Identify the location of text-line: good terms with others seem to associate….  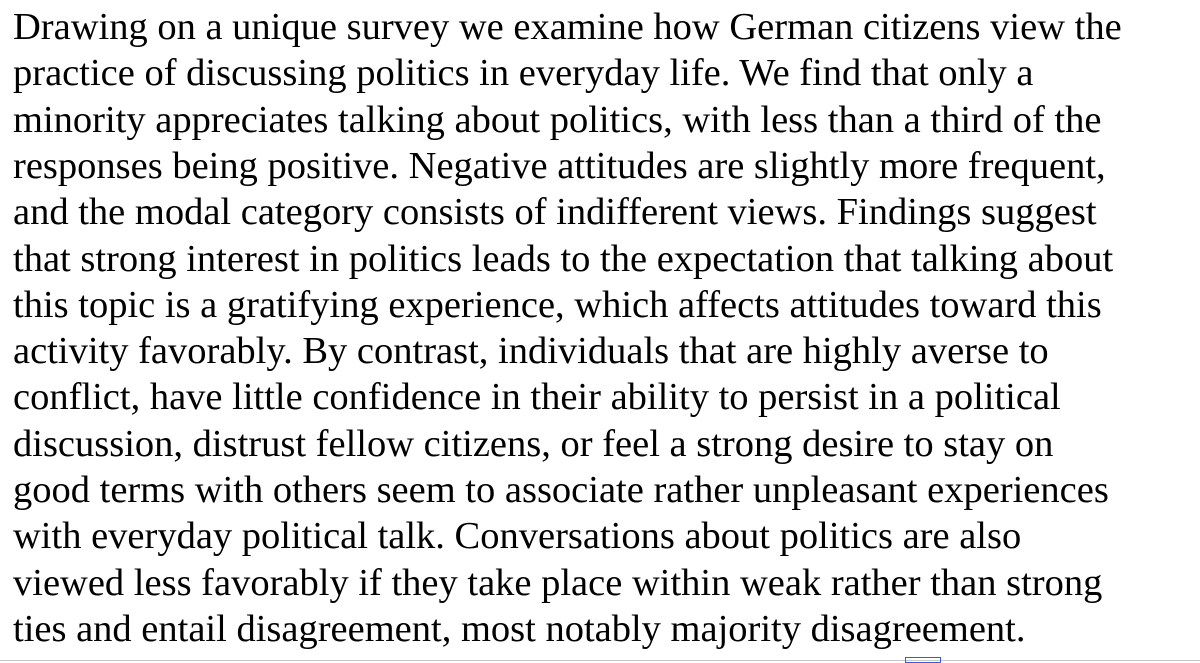
(561, 490).